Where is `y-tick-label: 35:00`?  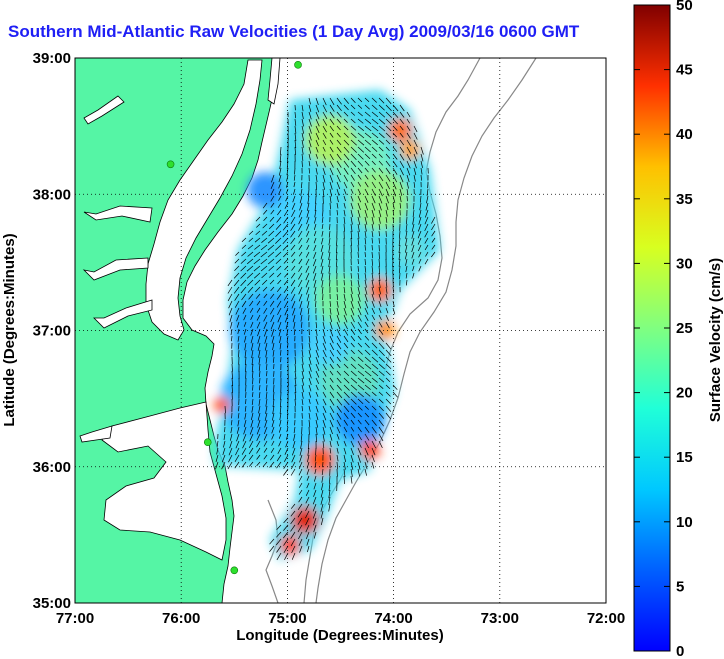
y-tick-label: 35:00 is located at coordinates (52, 603).